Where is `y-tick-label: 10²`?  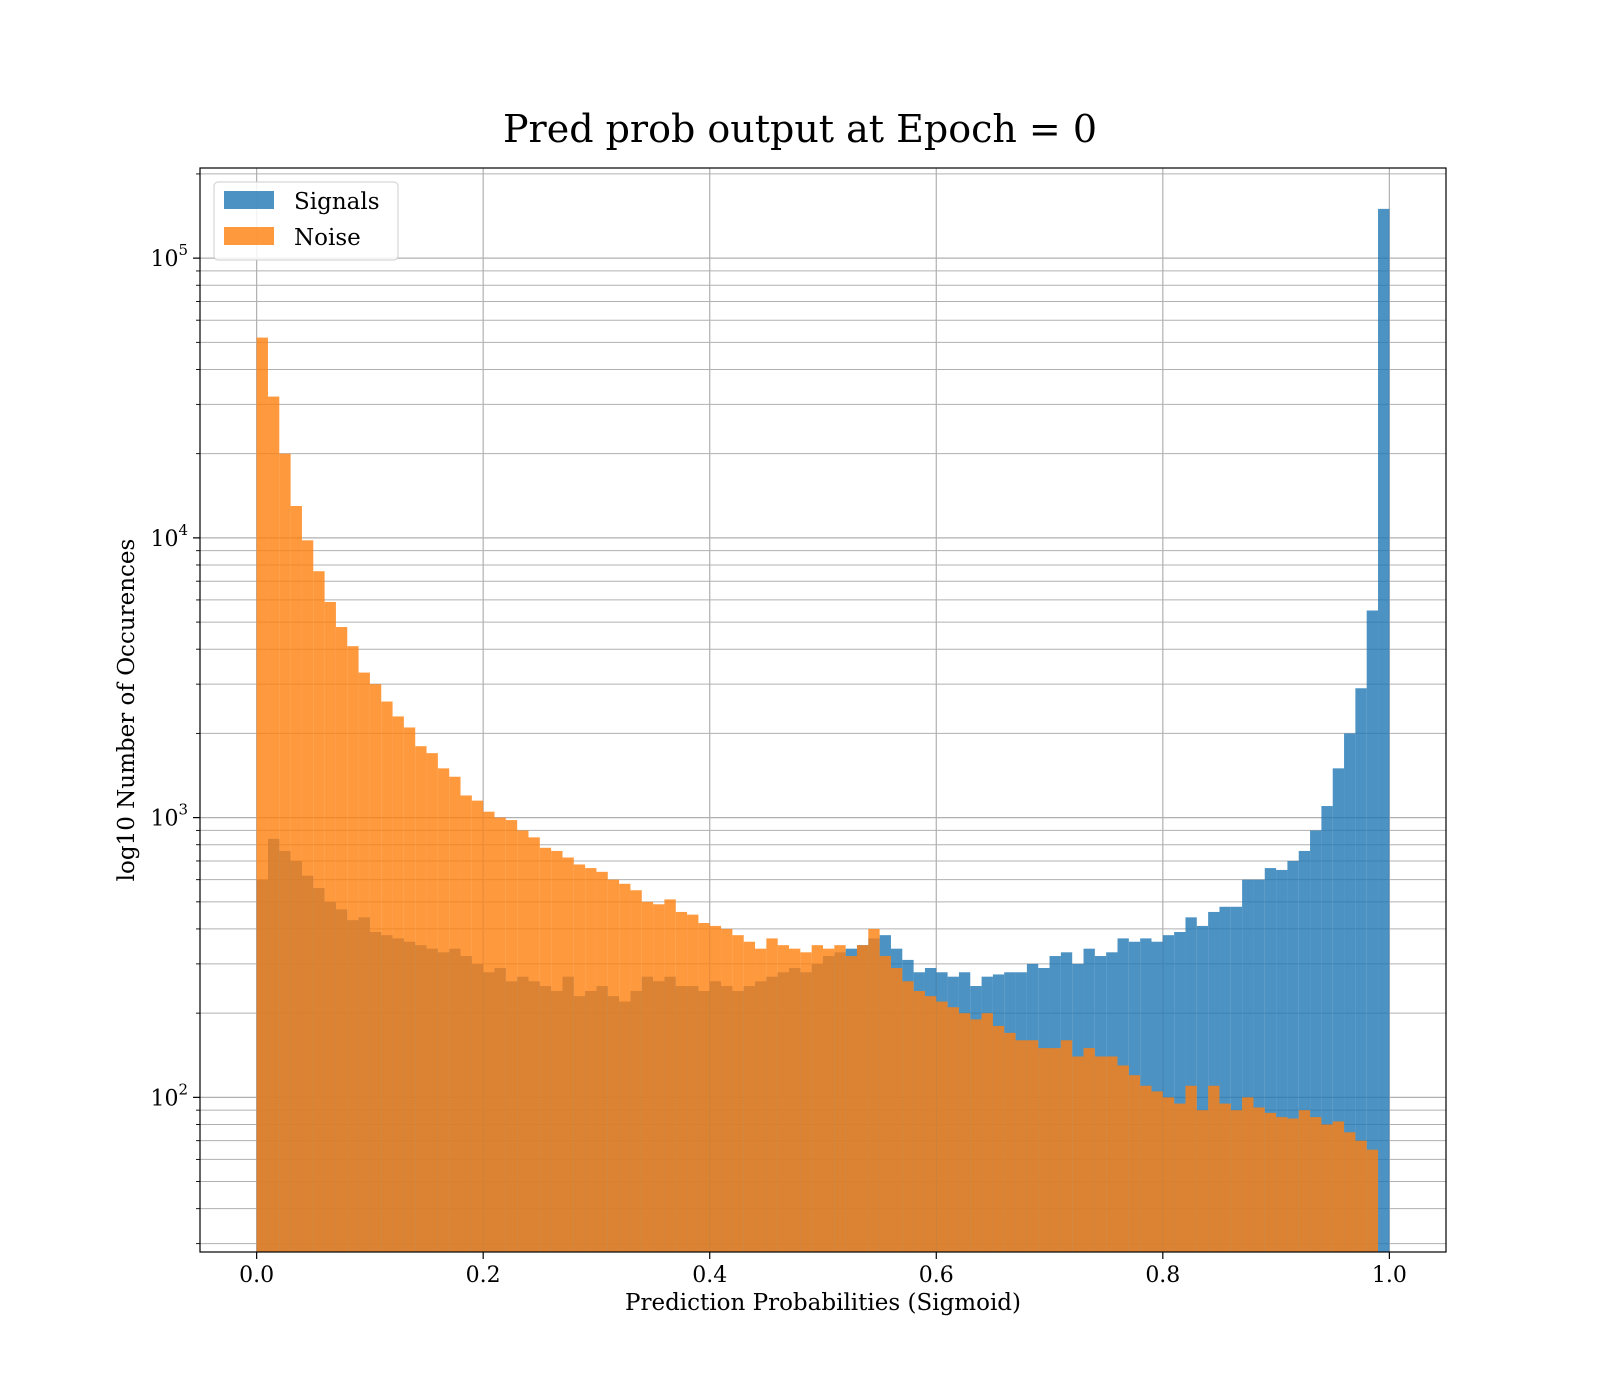 y-tick-label: 10² is located at coordinates (169, 1095).